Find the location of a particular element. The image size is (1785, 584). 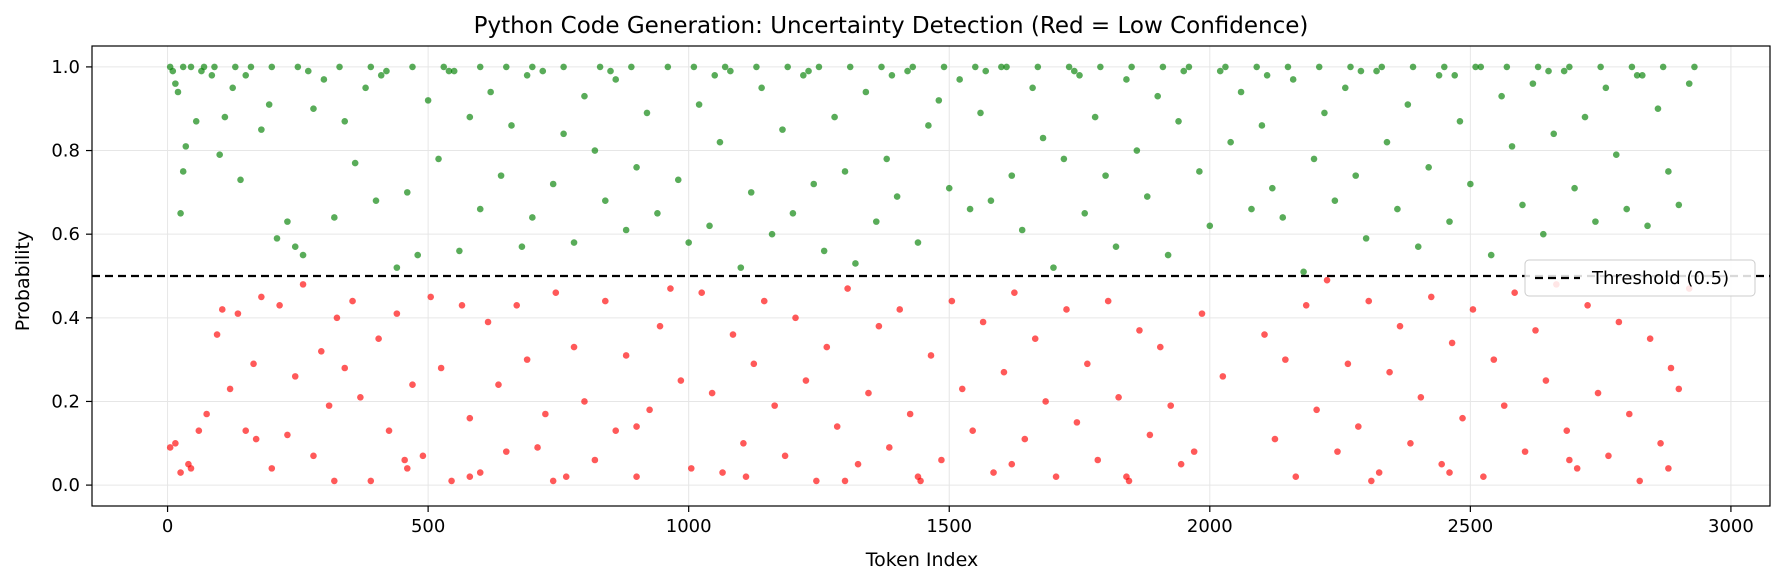

x-axis-label: Token Index is located at coordinates (921, 560).